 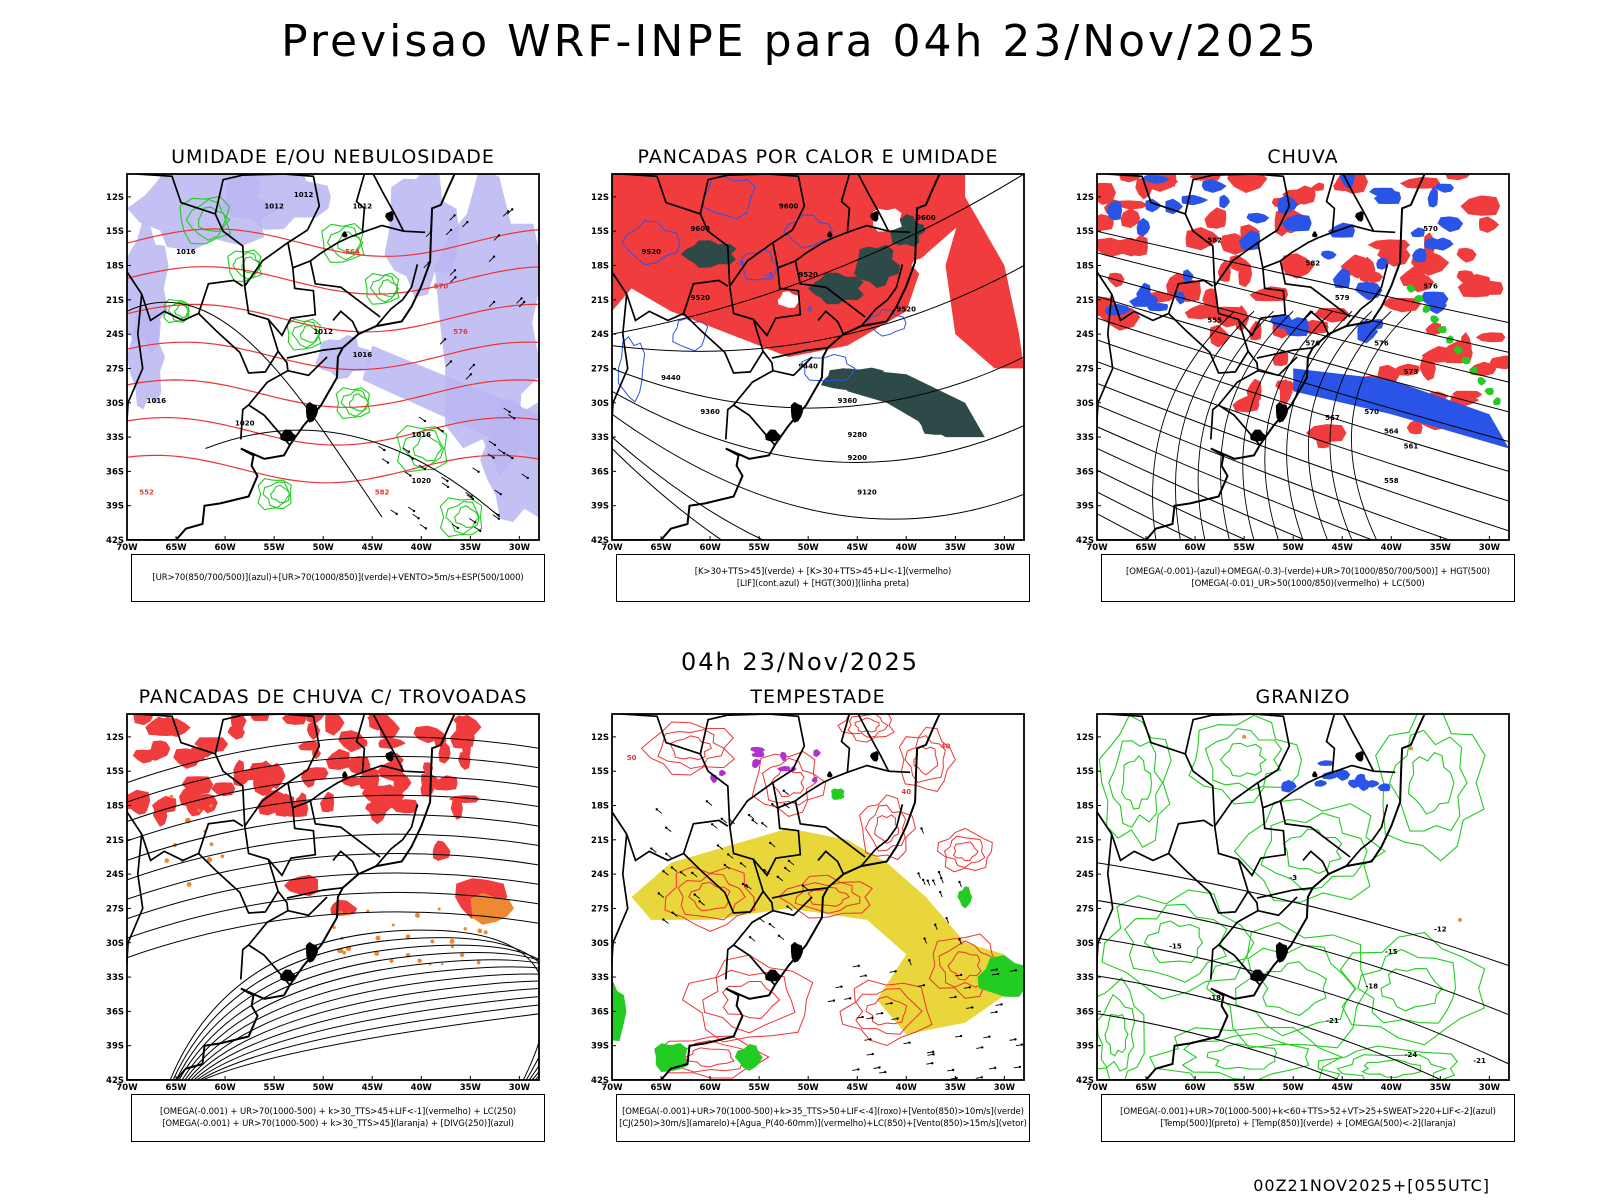 I want to click on y-tick-label: 39S, so click(x=600, y=1047).